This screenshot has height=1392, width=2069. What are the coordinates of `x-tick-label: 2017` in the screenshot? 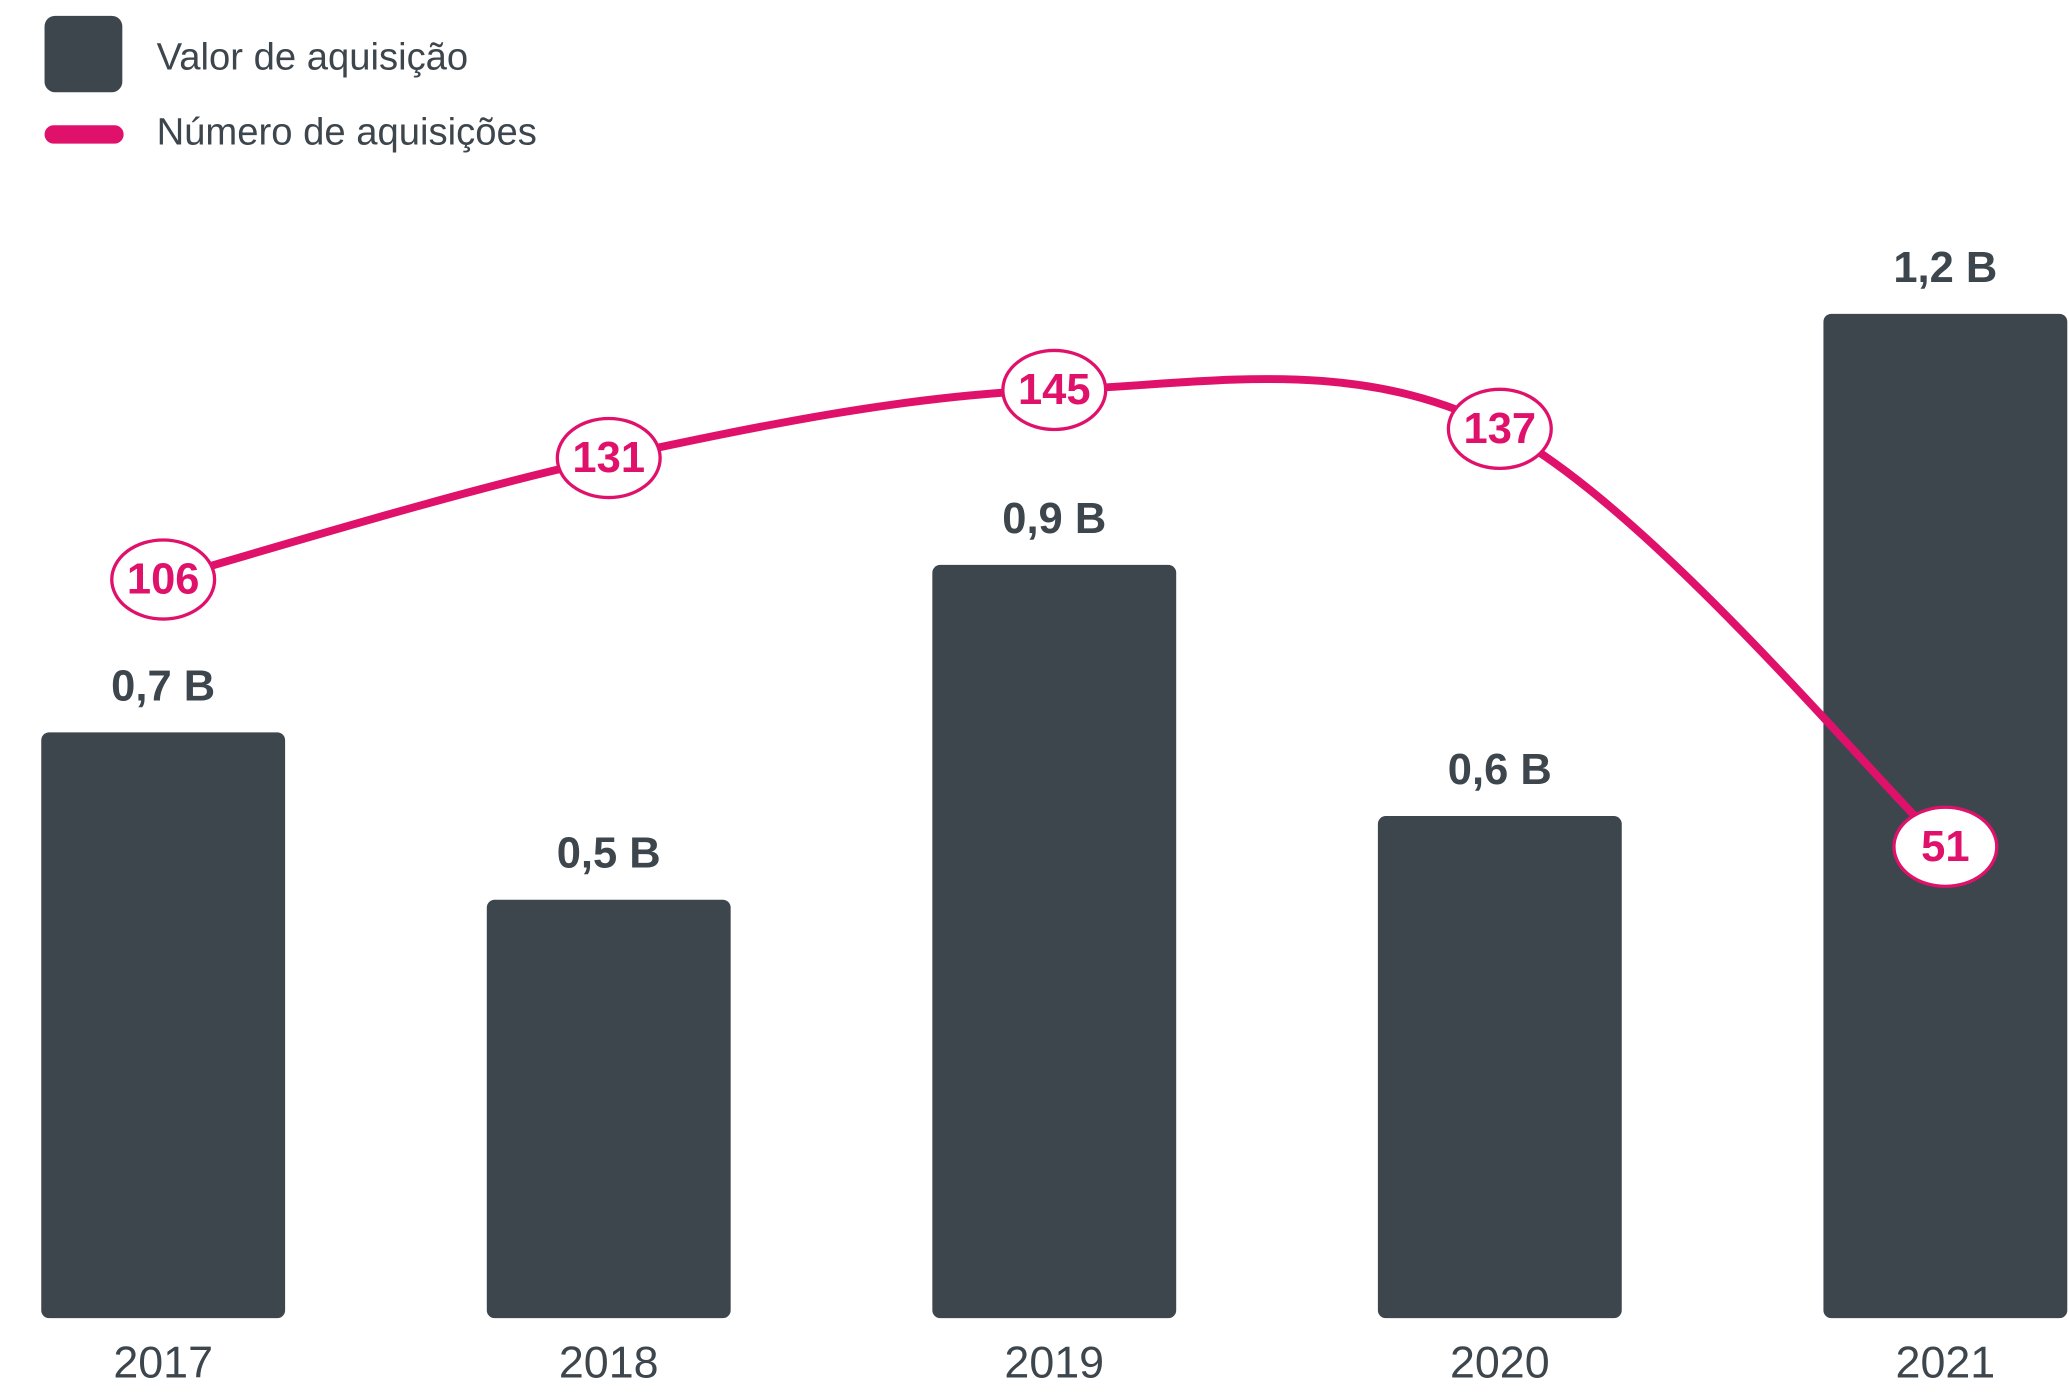 It's located at (163, 1362).